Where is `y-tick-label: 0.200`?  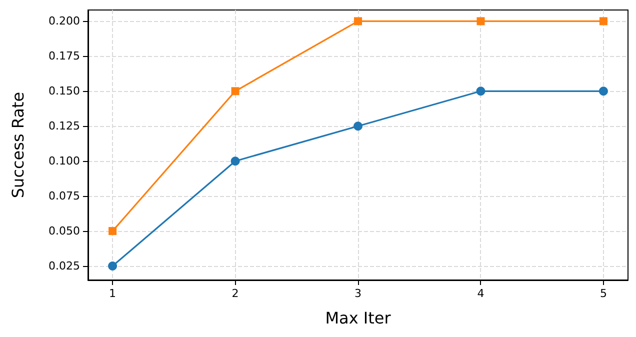 y-tick-label: 0.200 is located at coordinates (64, 21).